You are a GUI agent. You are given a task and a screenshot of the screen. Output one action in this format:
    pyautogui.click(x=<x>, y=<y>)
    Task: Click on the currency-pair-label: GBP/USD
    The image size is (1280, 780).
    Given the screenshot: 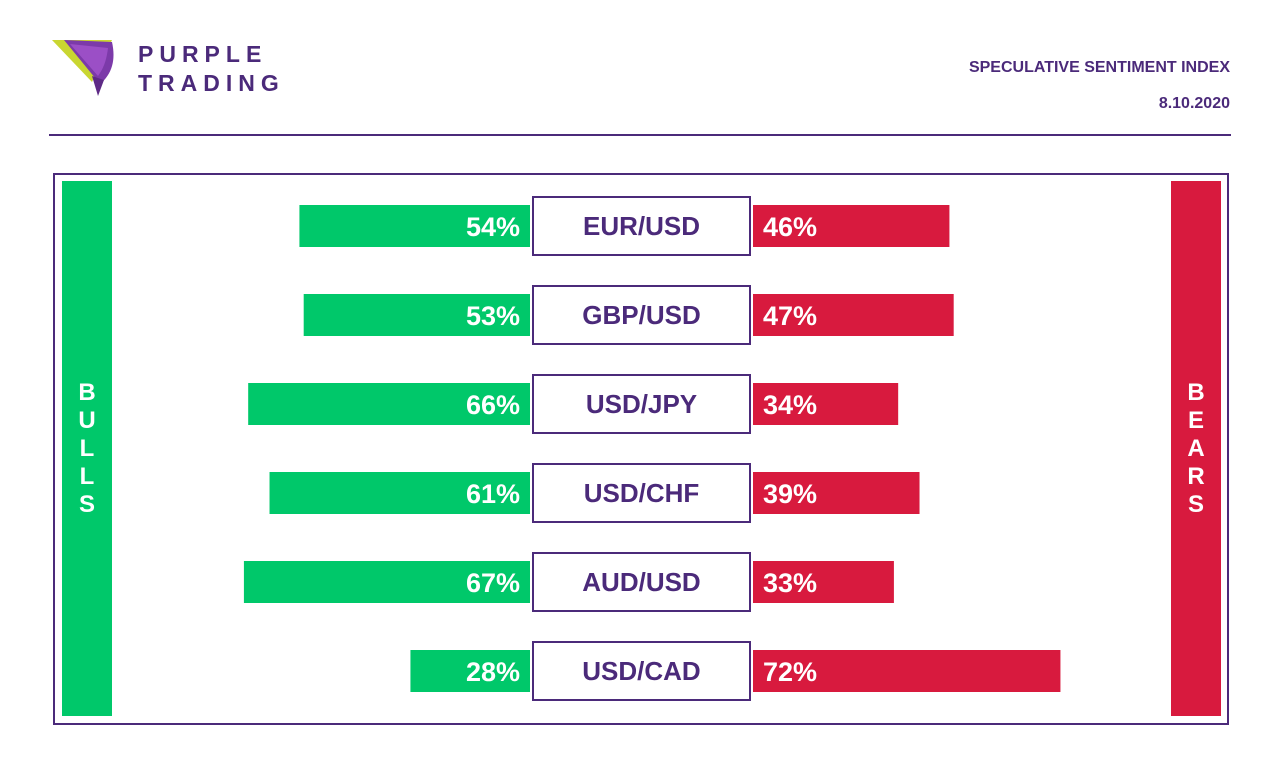 What is the action you would take?
    pyautogui.click(x=641, y=315)
    